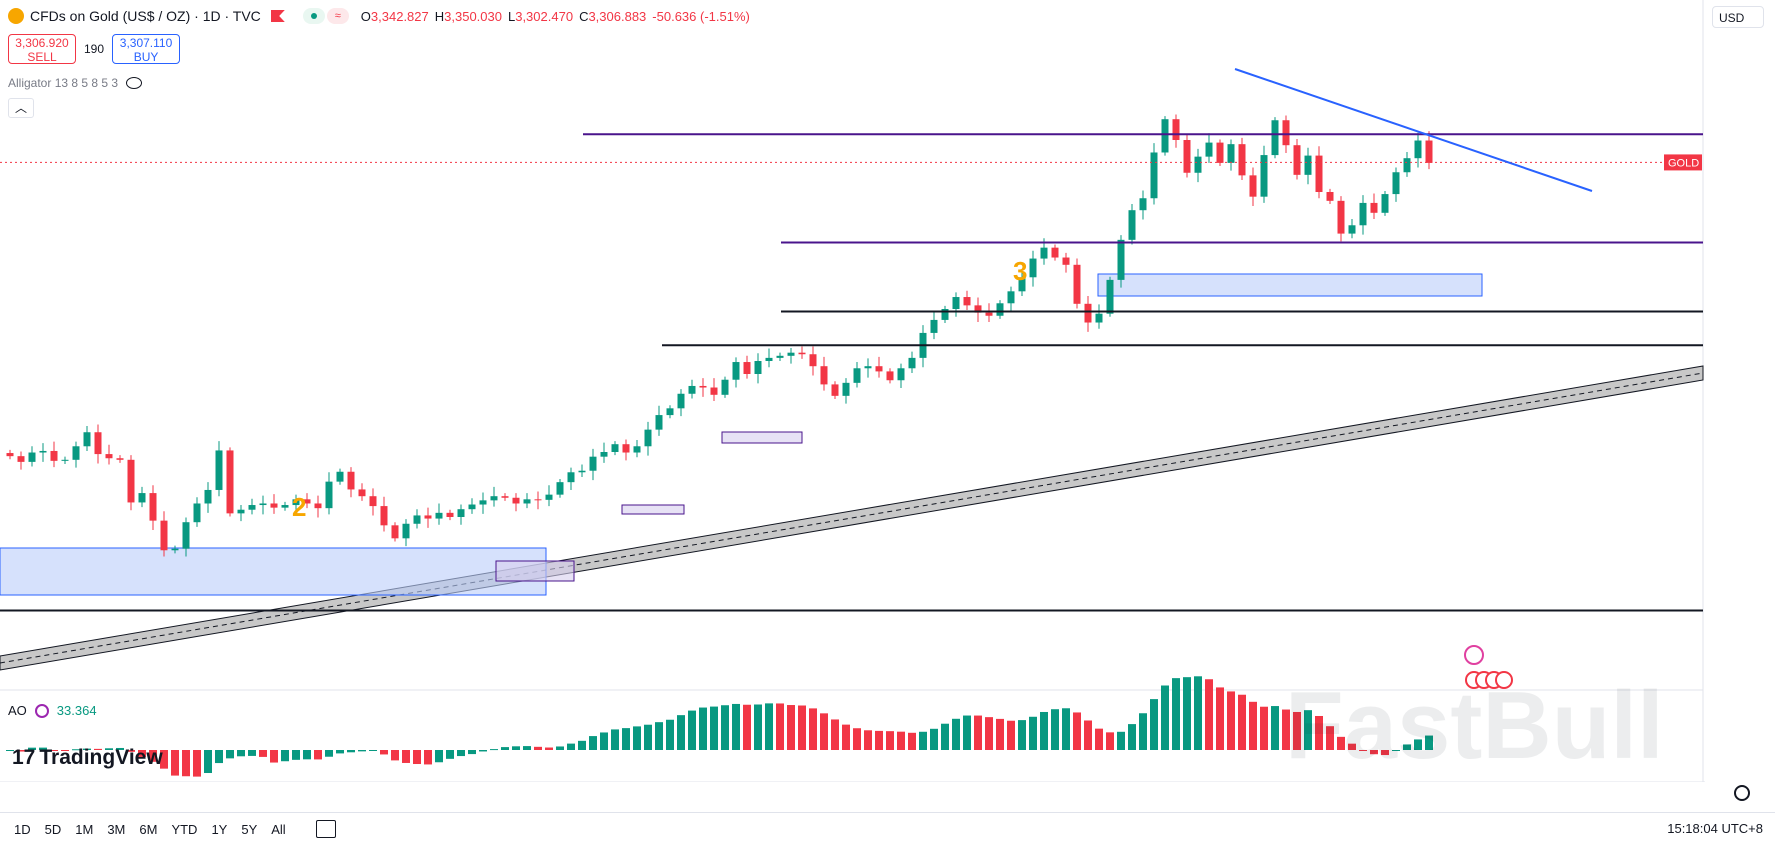 This screenshot has width=1775, height=845. I want to click on delay-icon: ≈, so click(337, 16).